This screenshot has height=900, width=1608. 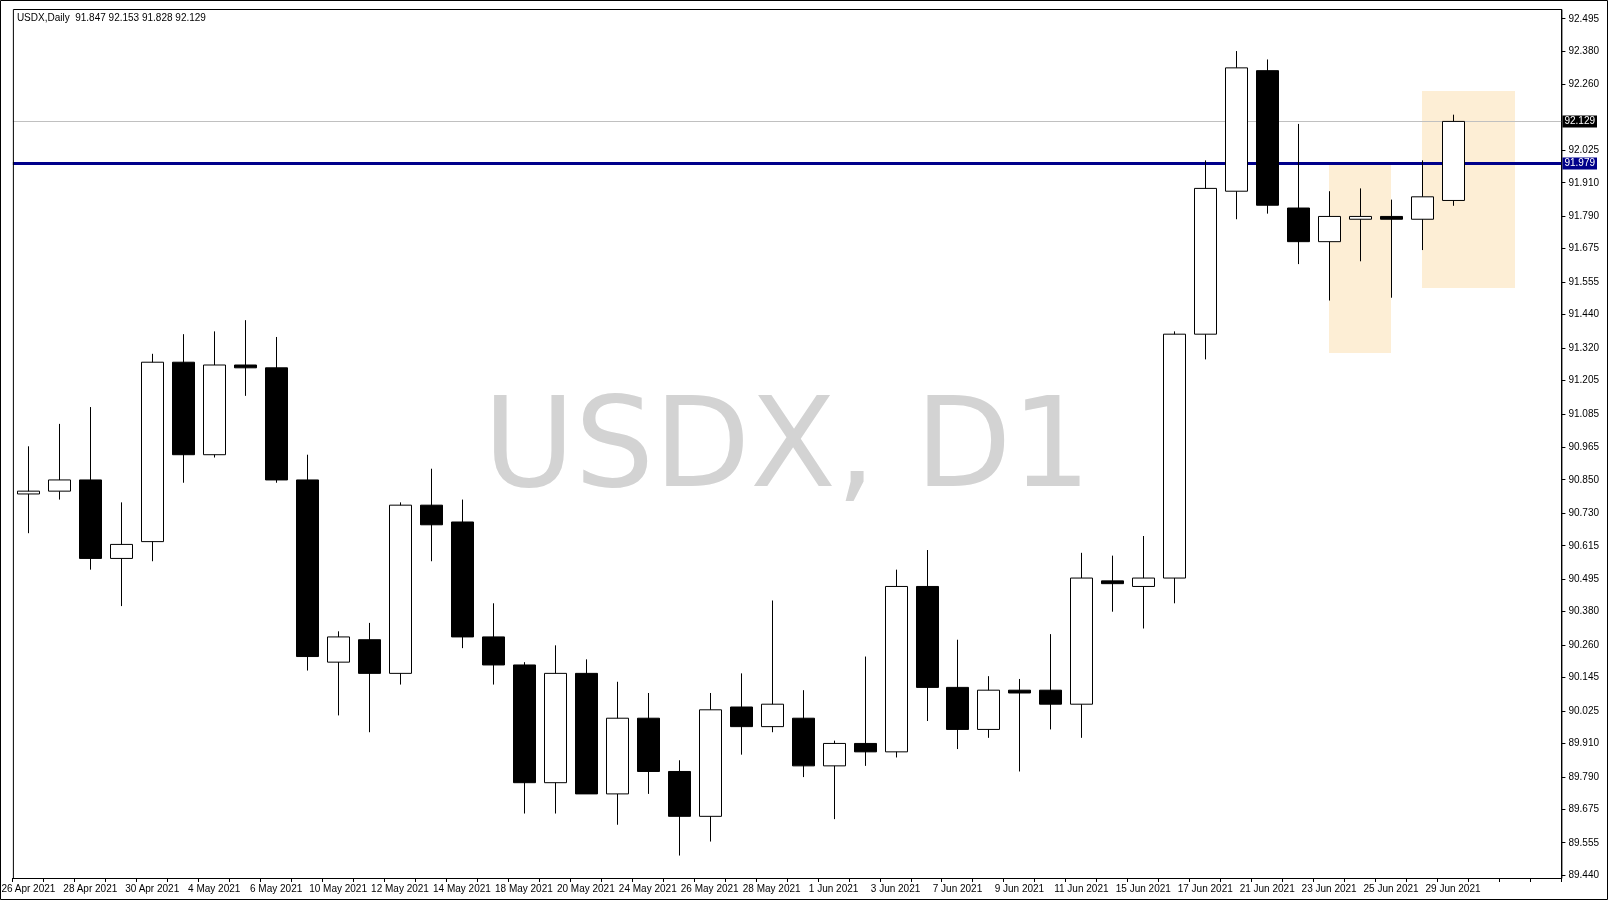 What do you see at coordinates (1584, 677) in the screenshot?
I see `y-tick-label: 90.145` at bounding box center [1584, 677].